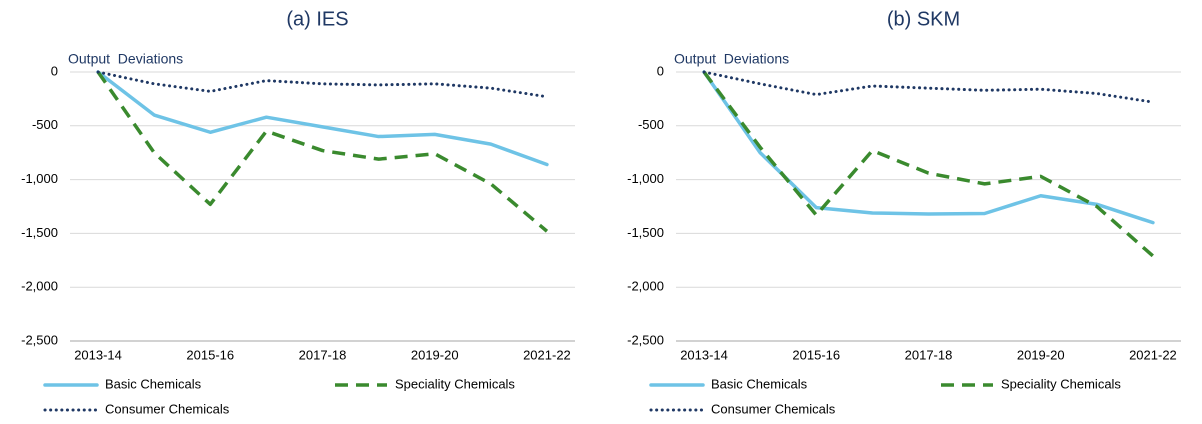 The image size is (1202, 424). Describe the element at coordinates (317, 19) in the screenshot. I see `chart-title: (a) IES` at that location.